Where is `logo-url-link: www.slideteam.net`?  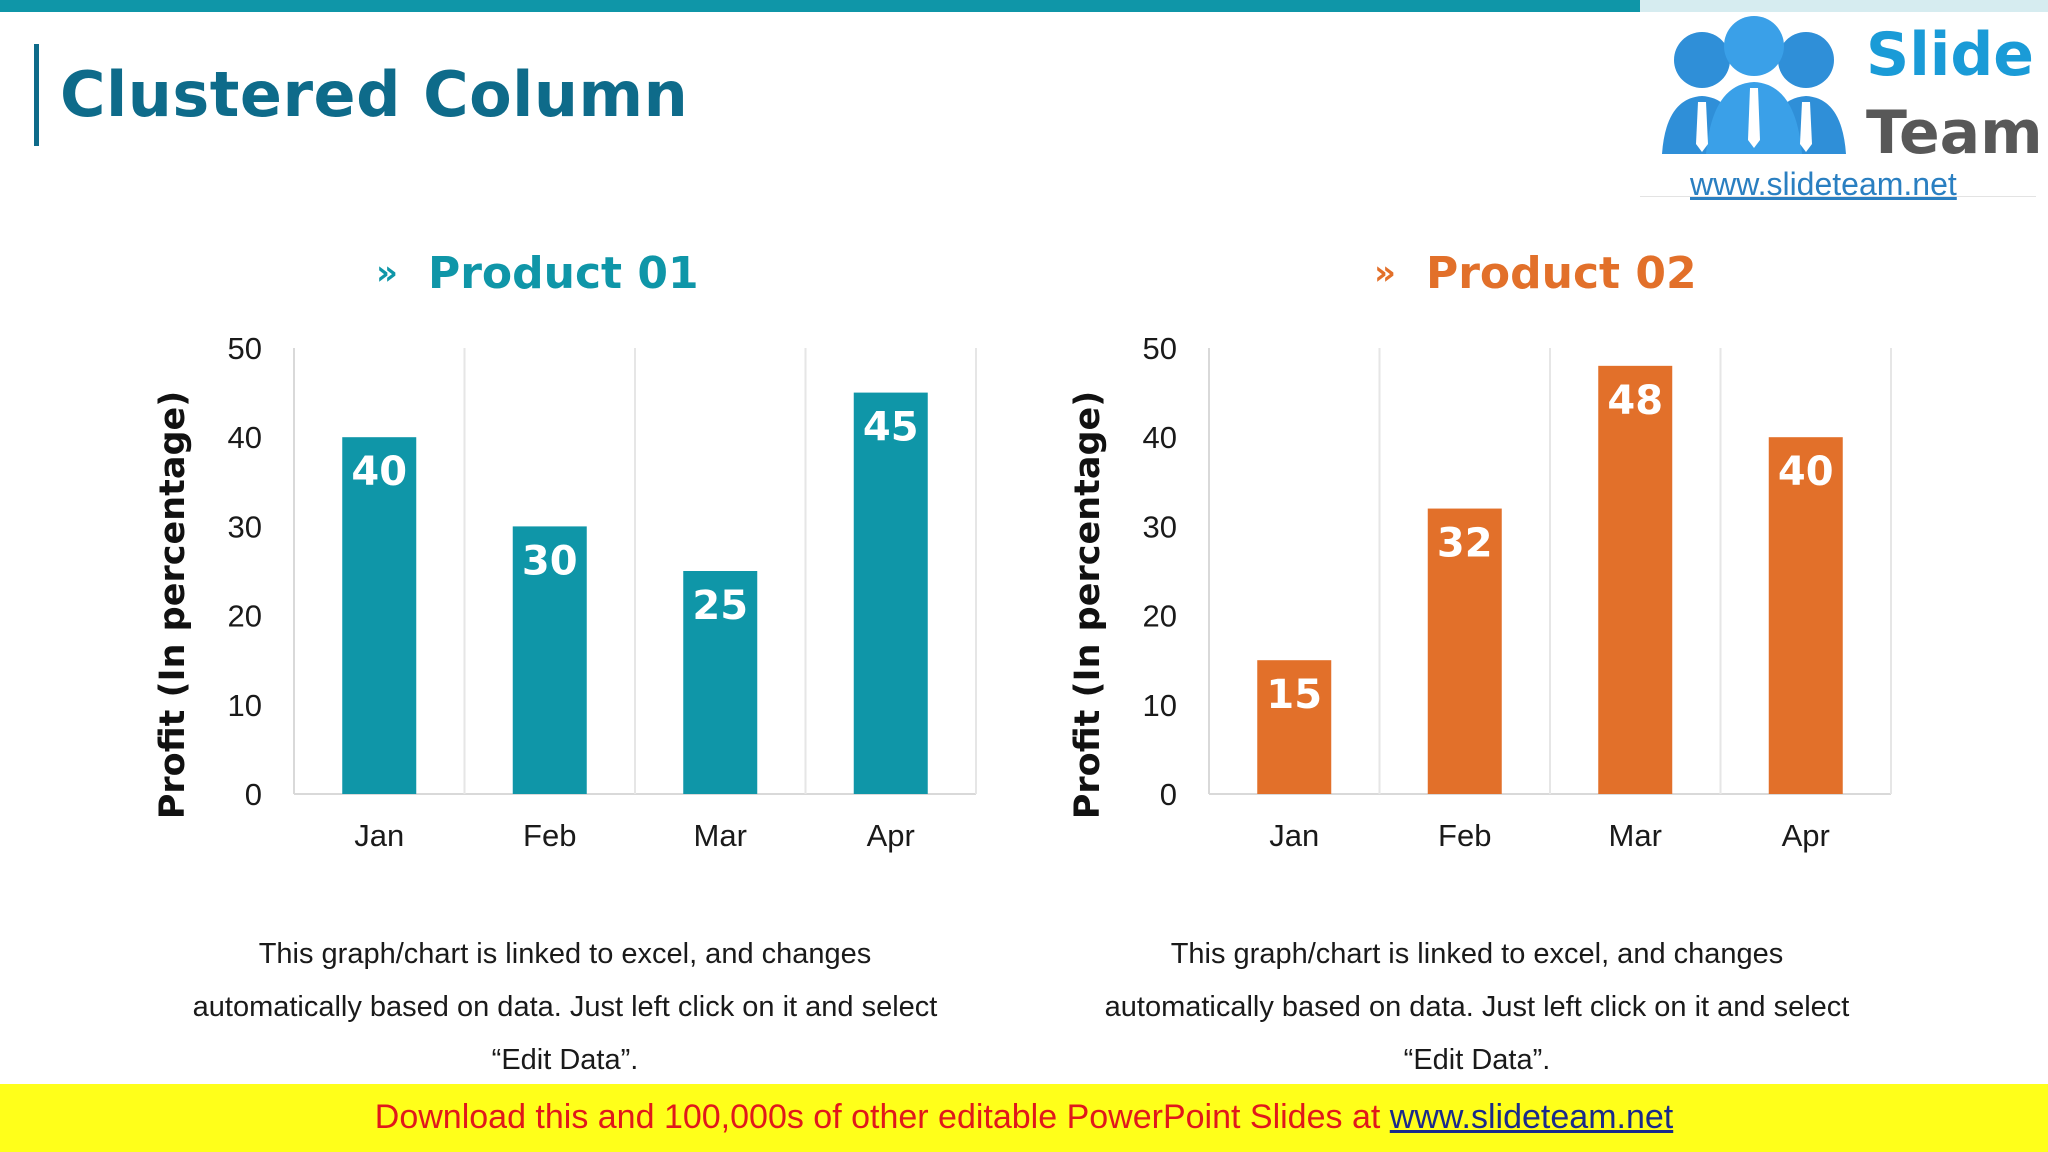 logo-url-link: www.slideteam.net is located at coordinates (1823, 184).